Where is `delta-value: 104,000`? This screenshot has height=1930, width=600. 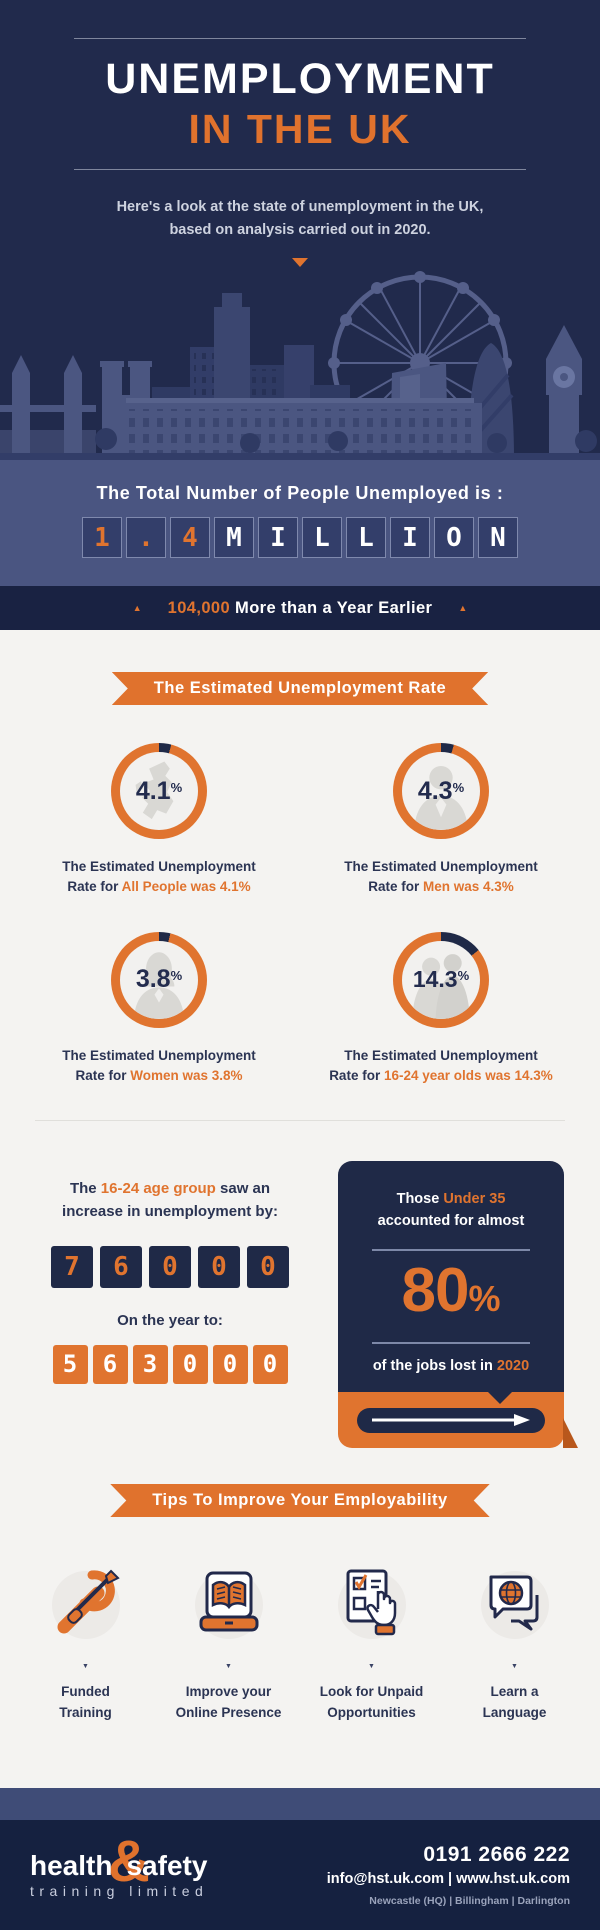 delta-value: 104,000 is located at coordinates (199, 607).